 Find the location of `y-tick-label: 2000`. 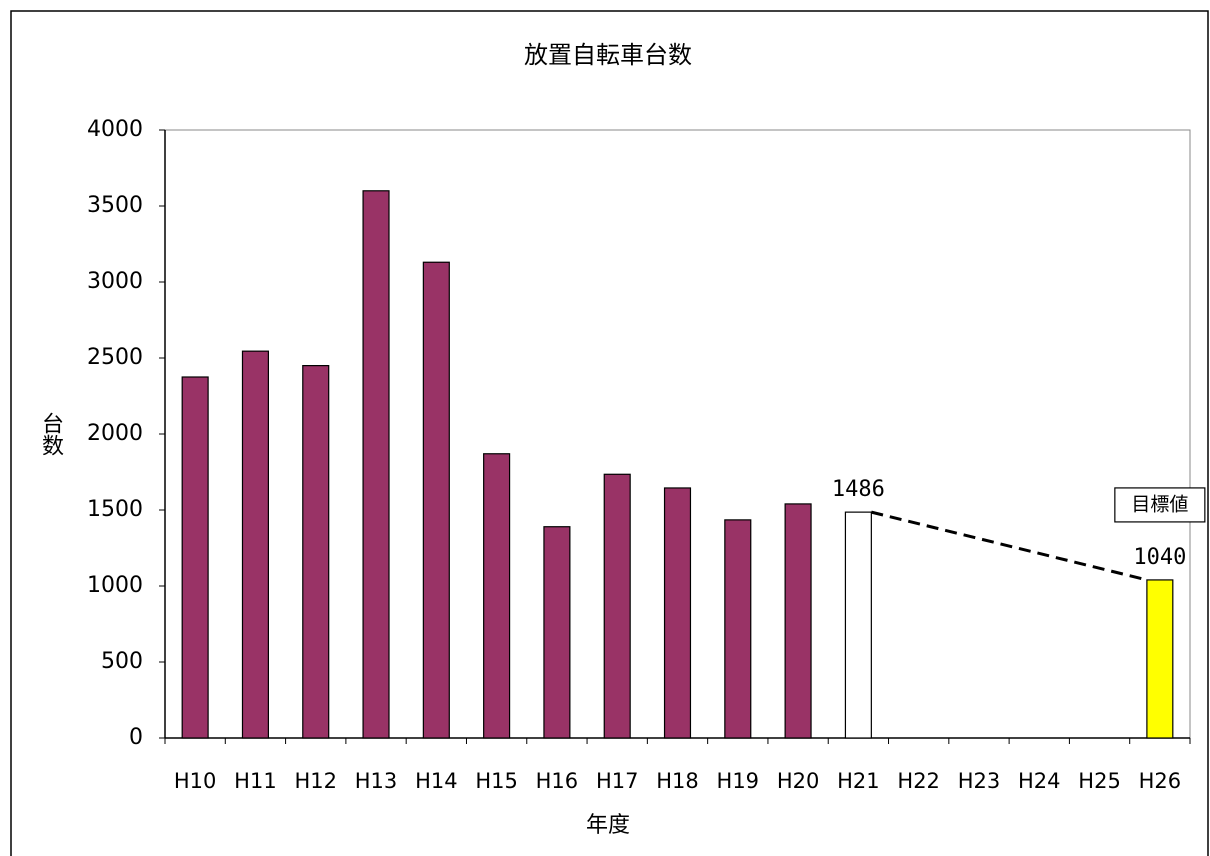

y-tick-label: 2000 is located at coordinates (115, 433).